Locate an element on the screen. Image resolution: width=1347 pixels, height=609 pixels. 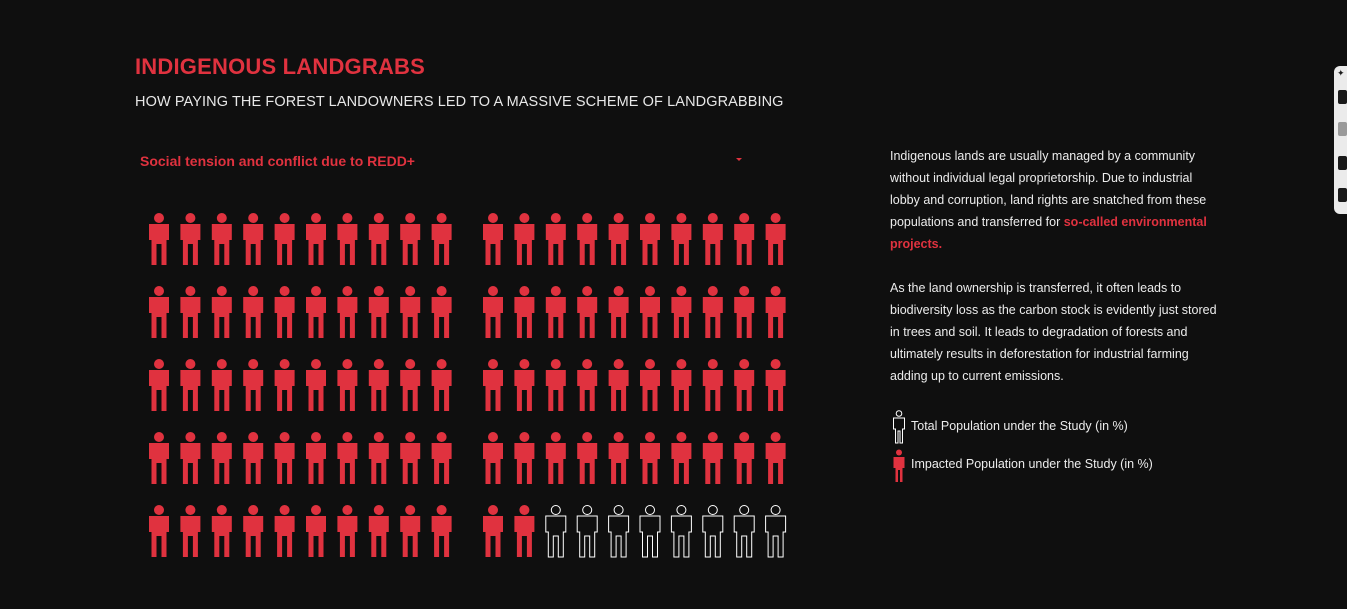
pin-icon: ✦ is located at coordinates (1341, 73).